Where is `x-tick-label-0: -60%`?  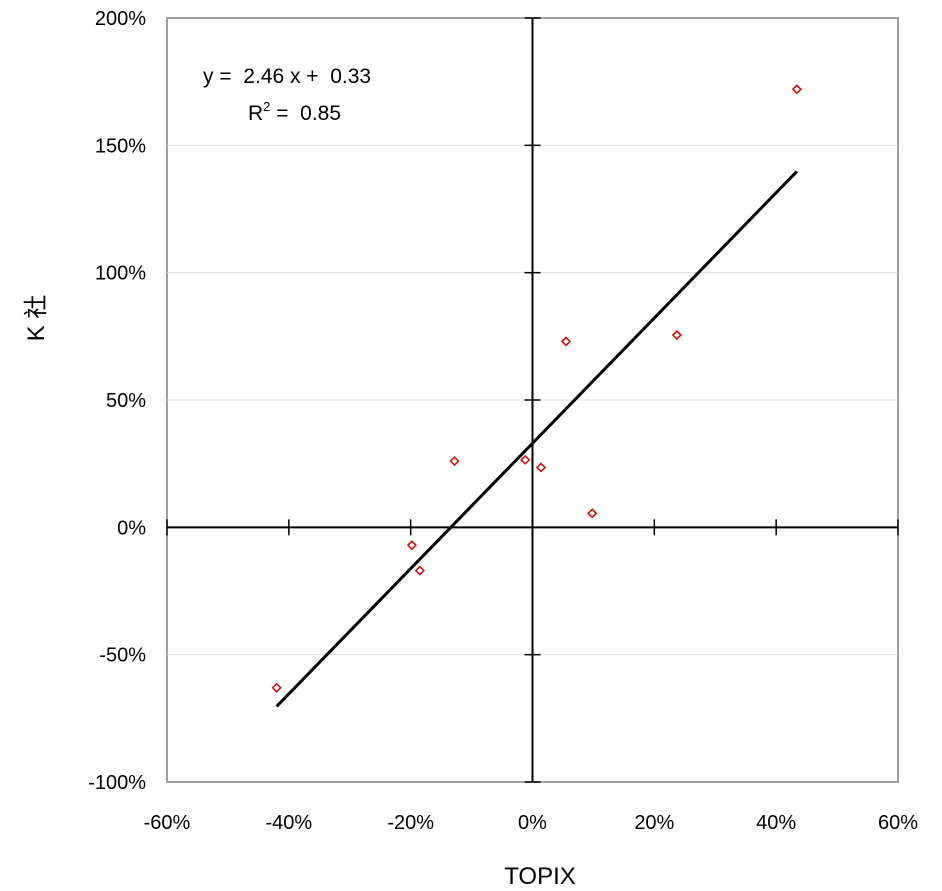 x-tick-label-0: -60% is located at coordinates (167, 823).